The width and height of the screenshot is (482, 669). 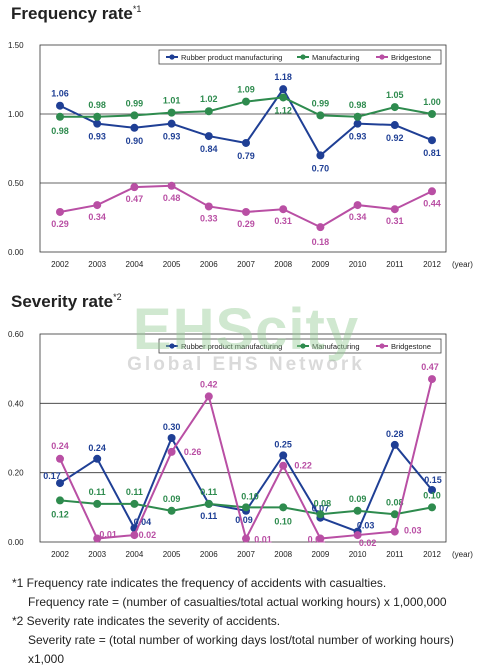 What do you see at coordinates (16, 473) in the screenshot?
I see `chart1-y-tick-label: 0.20` at bounding box center [16, 473].